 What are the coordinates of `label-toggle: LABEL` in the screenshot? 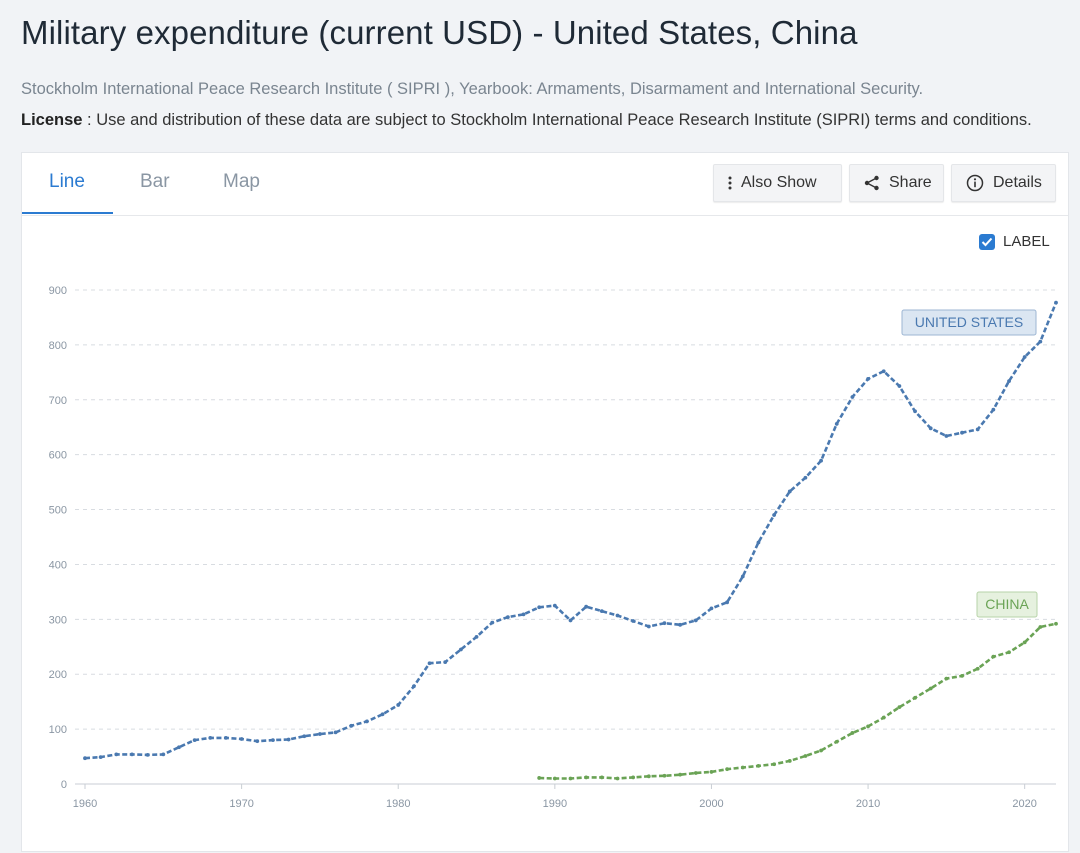 It's located at (1014, 241).